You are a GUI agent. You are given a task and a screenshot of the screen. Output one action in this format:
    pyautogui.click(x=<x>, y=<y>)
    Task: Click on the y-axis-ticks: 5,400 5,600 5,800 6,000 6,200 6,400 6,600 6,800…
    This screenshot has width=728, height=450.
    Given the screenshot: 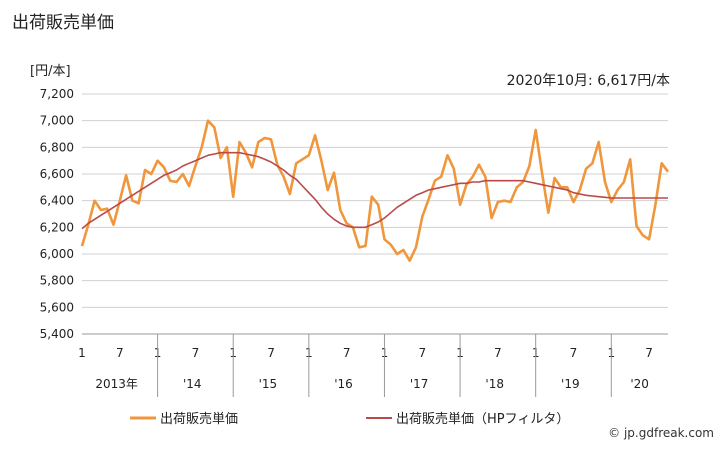 What is the action you would take?
    pyautogui.click(x=57, y=214)
    